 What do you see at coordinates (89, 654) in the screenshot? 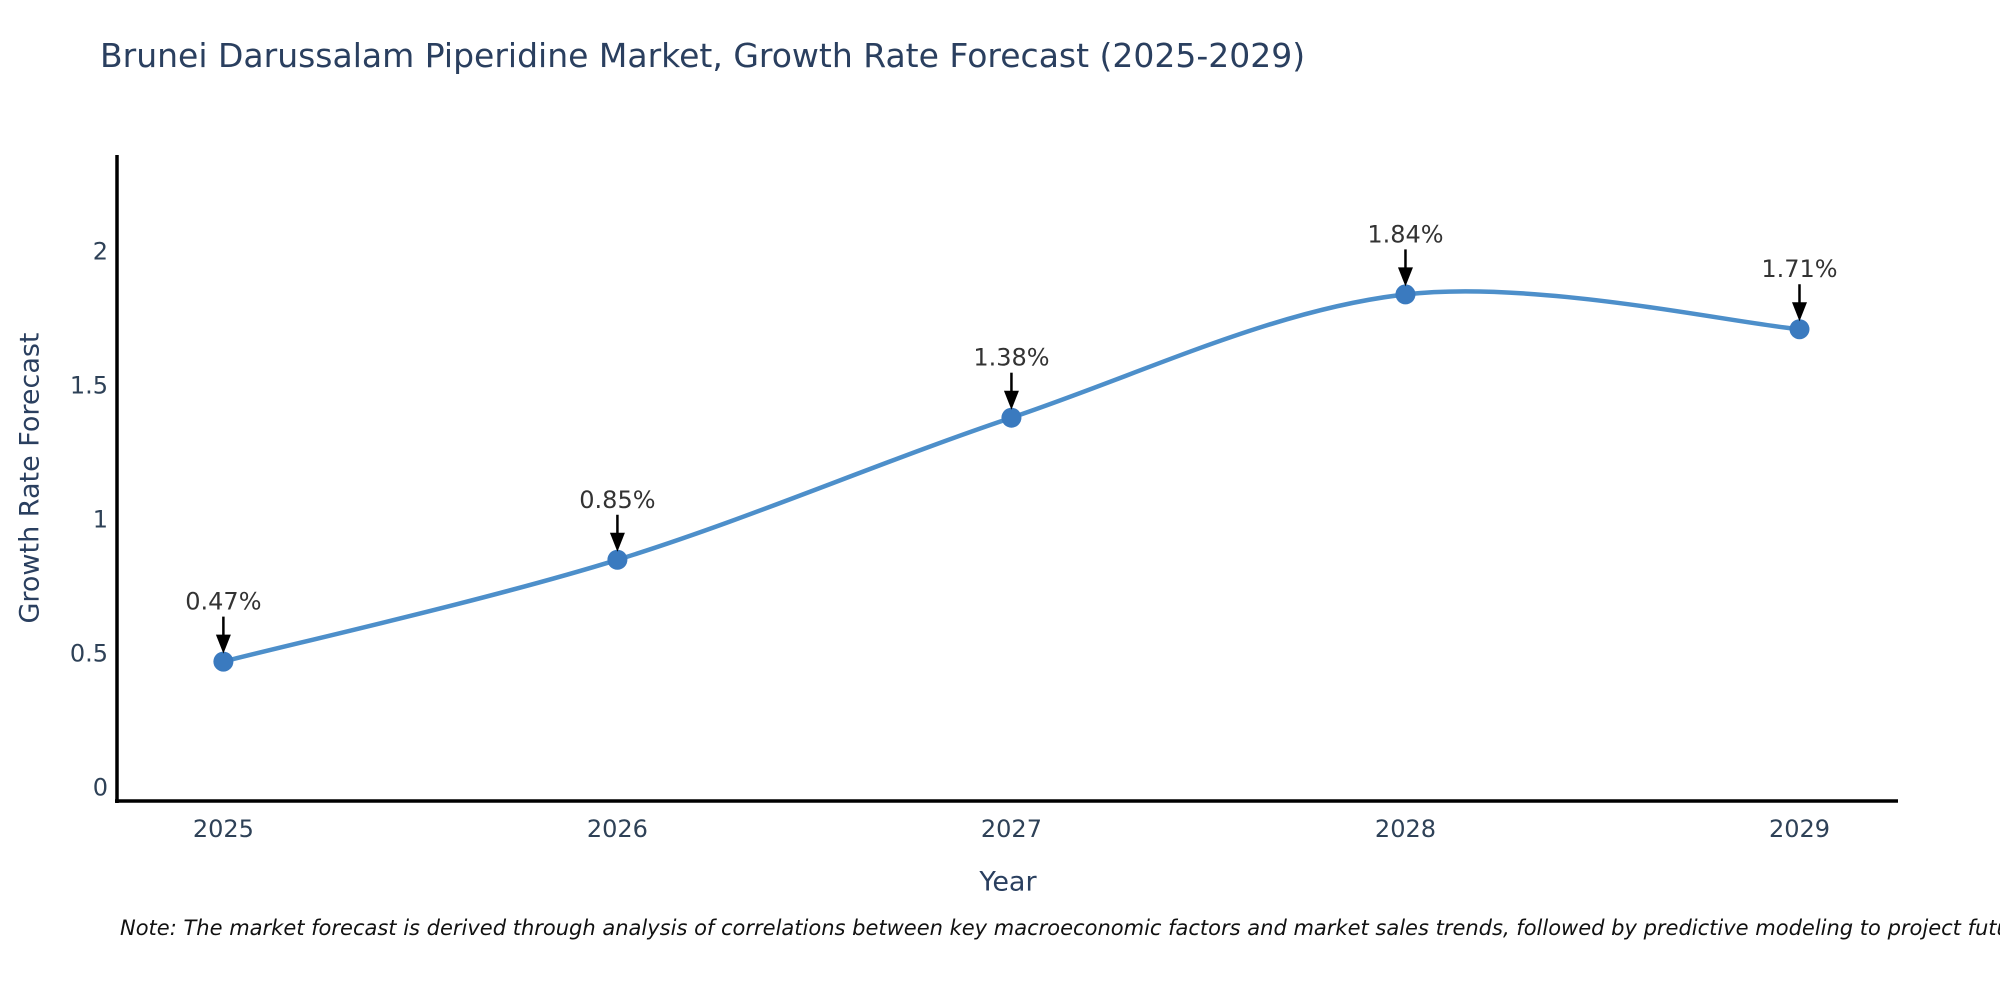
I see `y-tick-label: 0.5` at bounding box center [89, 654].